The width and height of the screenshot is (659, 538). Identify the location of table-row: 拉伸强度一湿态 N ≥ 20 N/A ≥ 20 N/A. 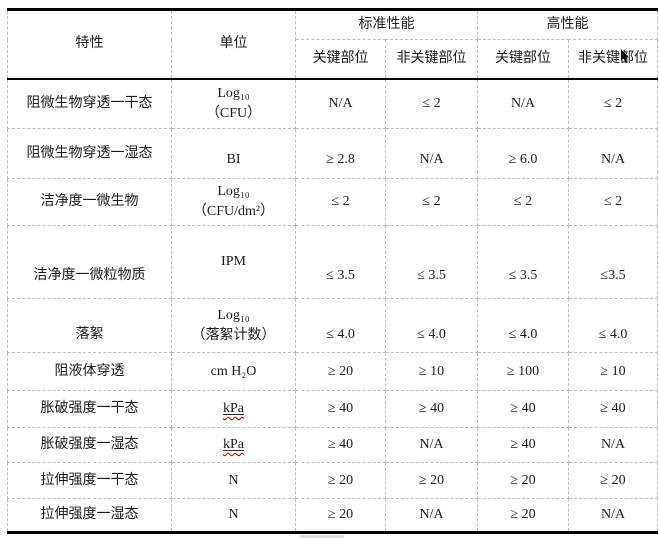
(332, 515).